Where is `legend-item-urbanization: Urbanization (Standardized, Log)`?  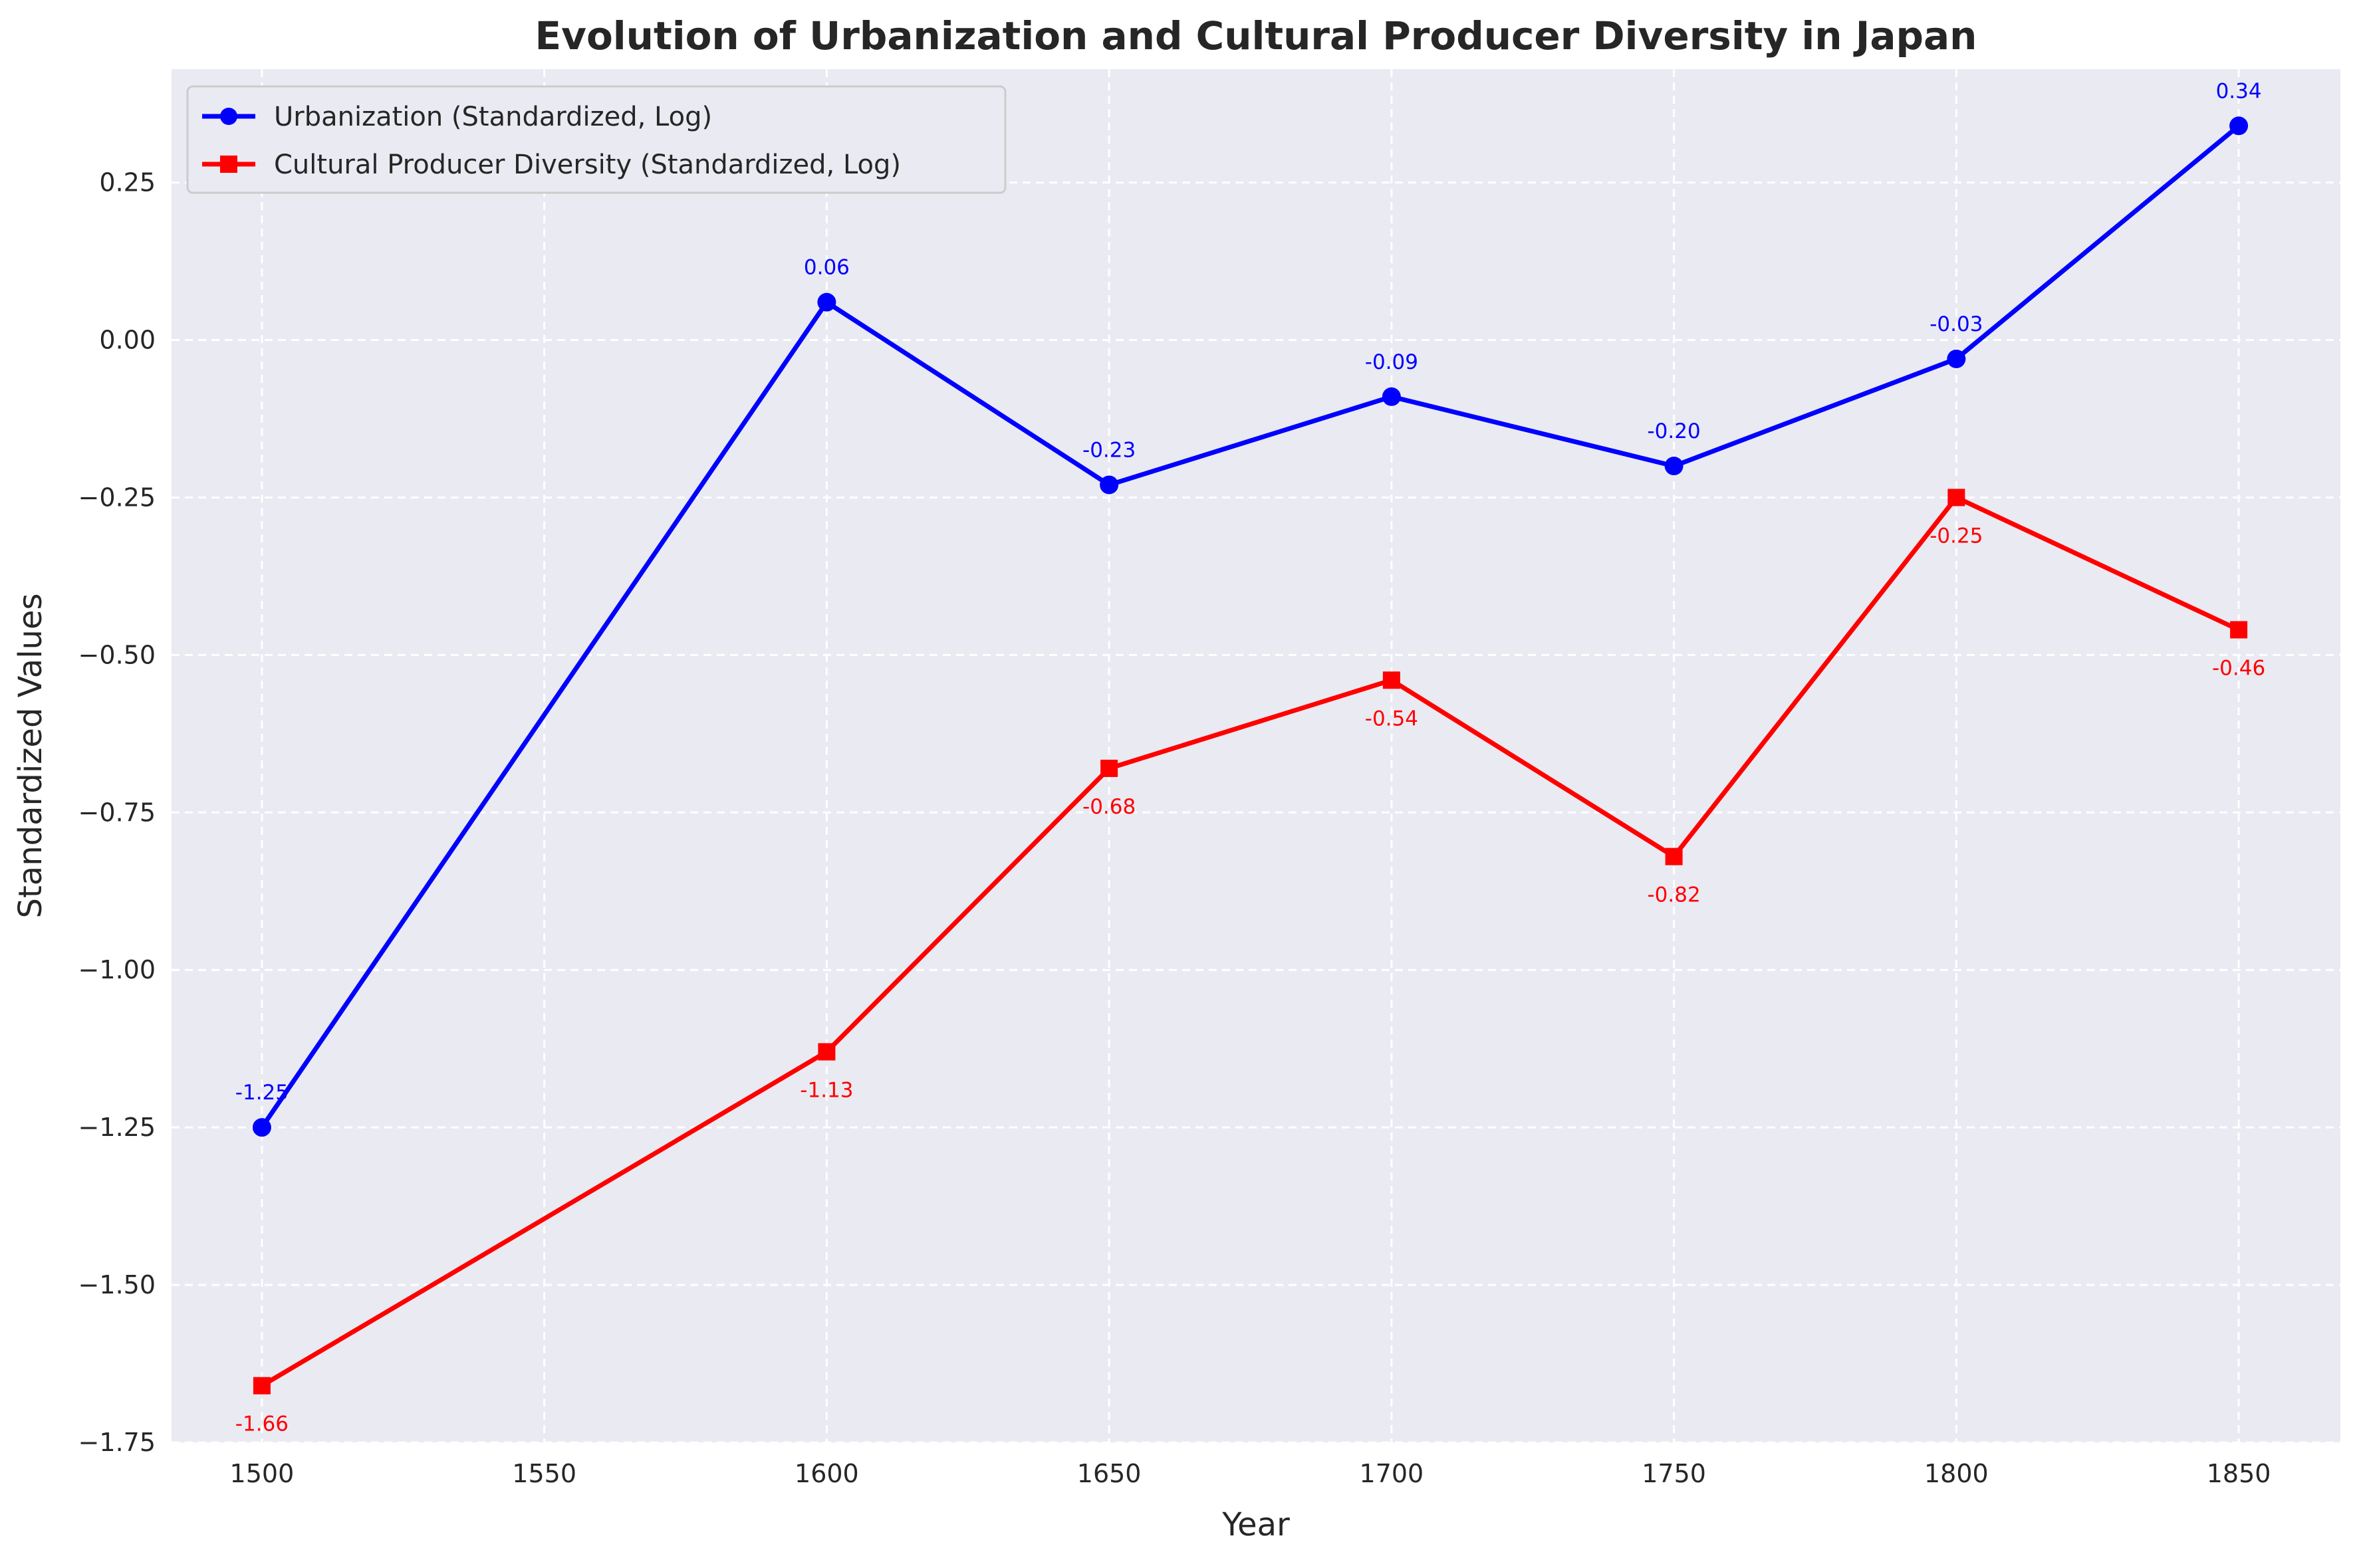
legend-item-urbanization: Urbanization (Standardized, Log) is located at coordinates (457, 117).